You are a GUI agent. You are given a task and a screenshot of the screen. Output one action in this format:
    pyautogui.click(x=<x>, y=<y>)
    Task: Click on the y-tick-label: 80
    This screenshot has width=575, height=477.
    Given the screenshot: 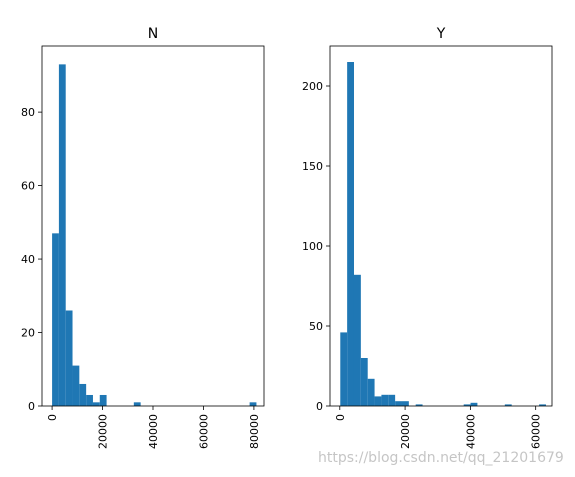 What is the action you would take?
    pyautogui.click(x=28, y=112)
    